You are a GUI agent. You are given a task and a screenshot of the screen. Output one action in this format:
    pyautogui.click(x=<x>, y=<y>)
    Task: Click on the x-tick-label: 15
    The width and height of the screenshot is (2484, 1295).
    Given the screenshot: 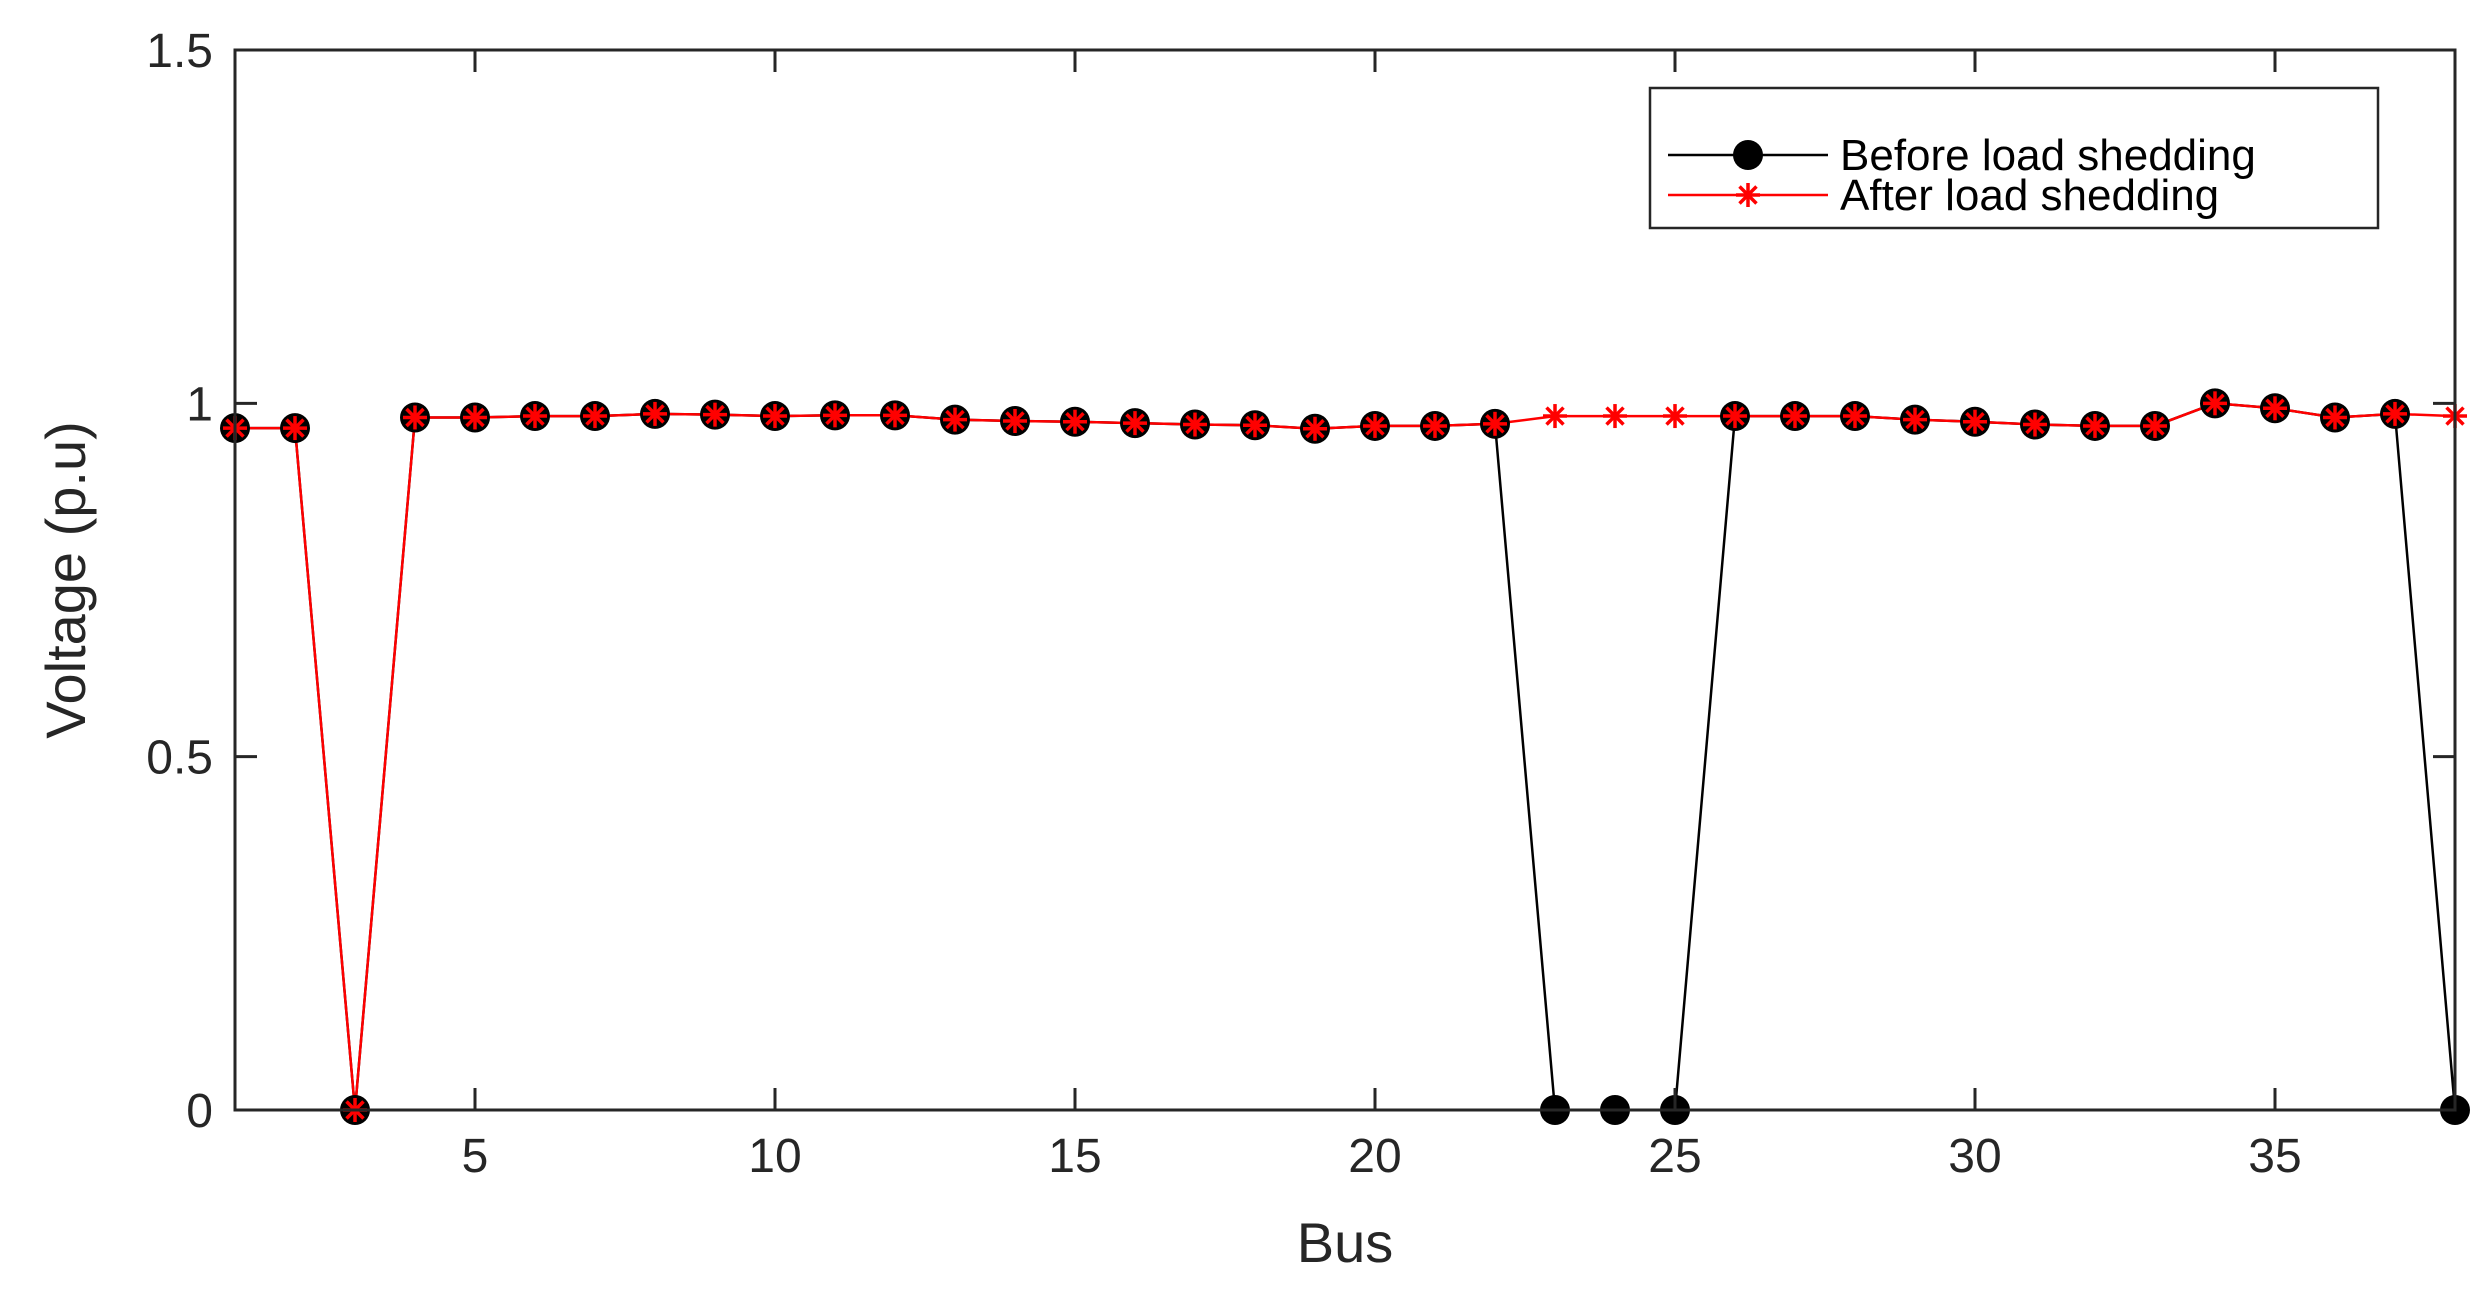 What is the action you would take?
    pyautogui.click(x=1074, y=1156)
    